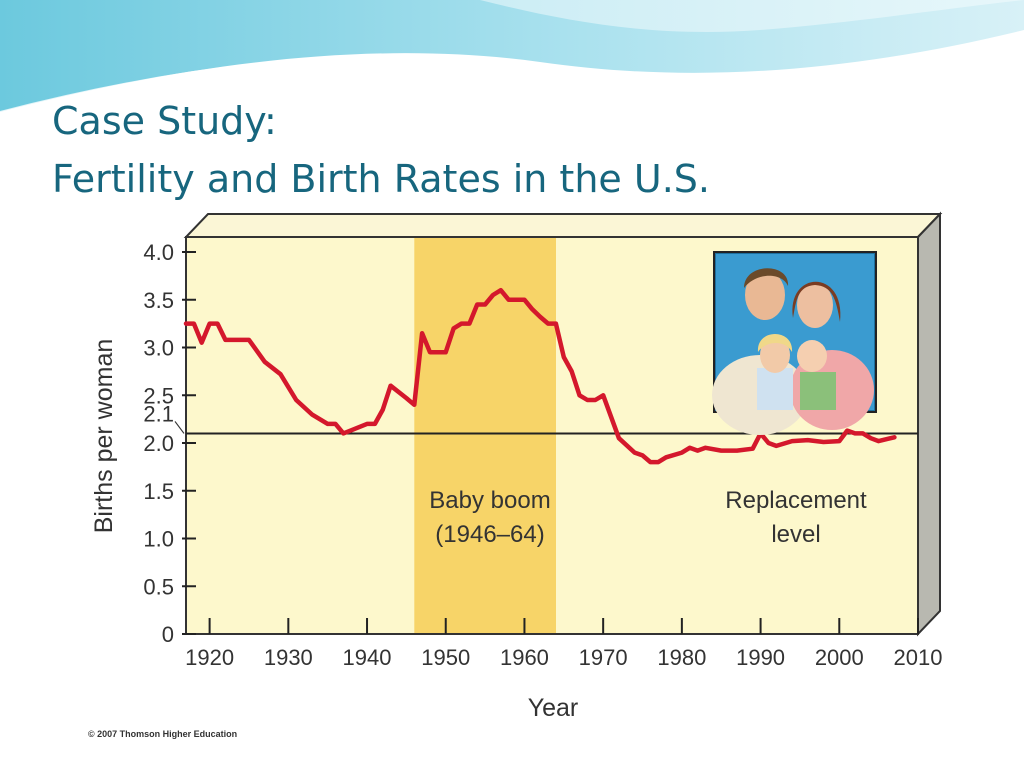  Describe the element at coordinates (489, 500) in the screenshot. I see `baby-boom-label-line-1: Baby boom` at that location.